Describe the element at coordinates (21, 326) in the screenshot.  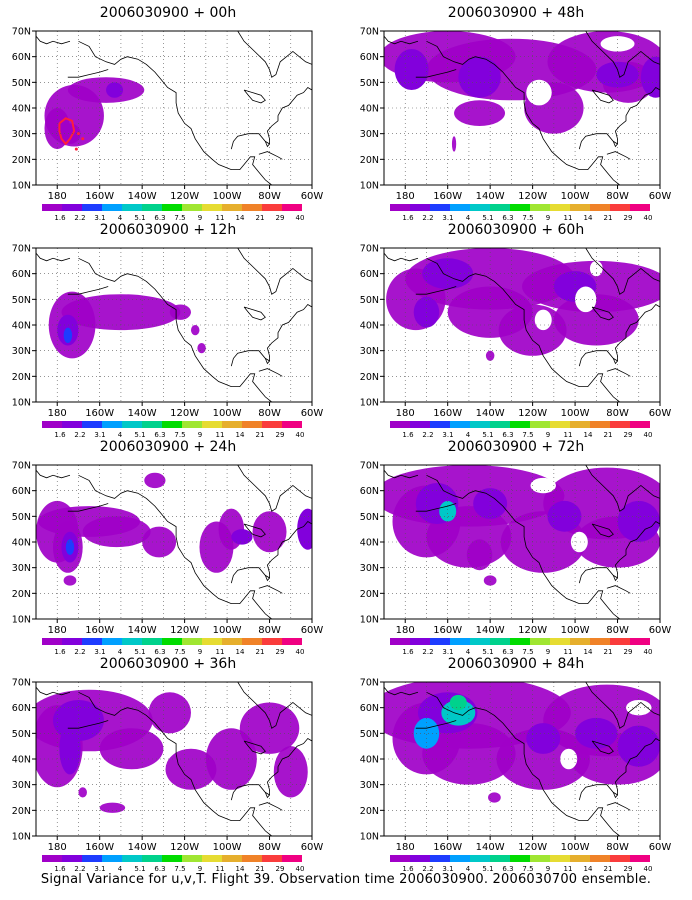
I see `lat-tick-label: 40N` at that location.